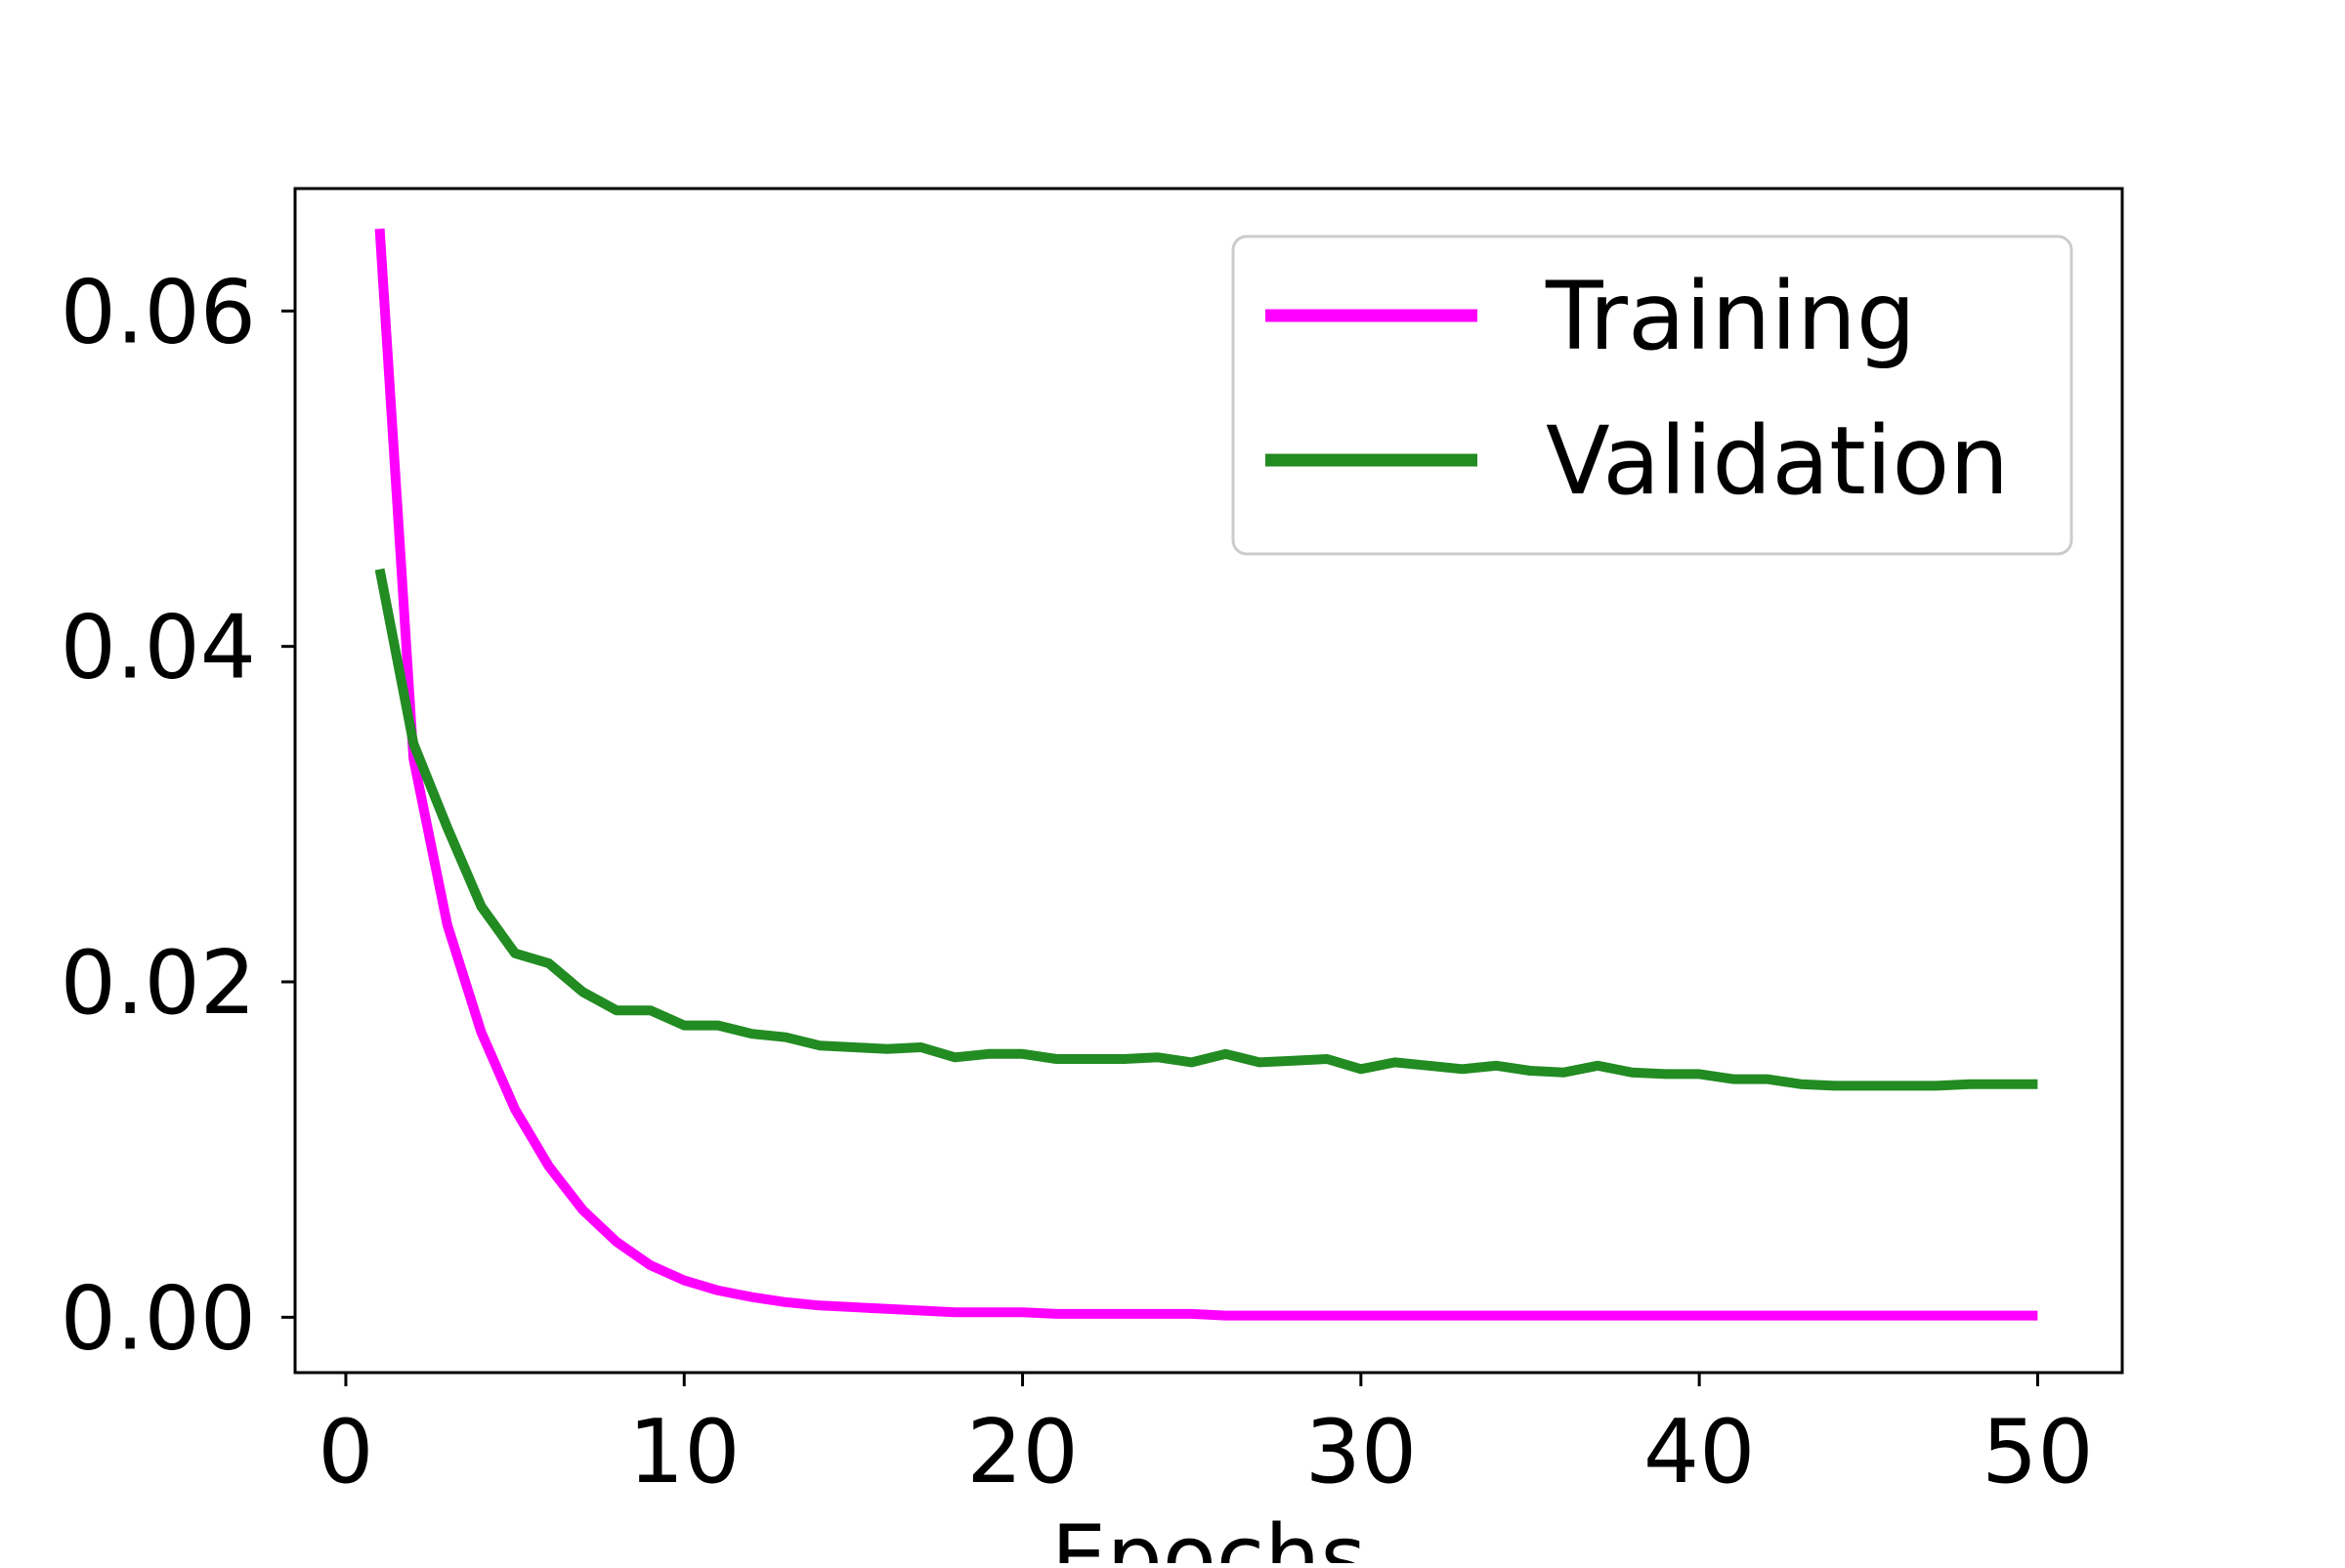 The image size is (2345, 1568). Describe the element at coordinates (1208, 1534) in the screenshot. I see `x-axis-label: Epochs` at that location.